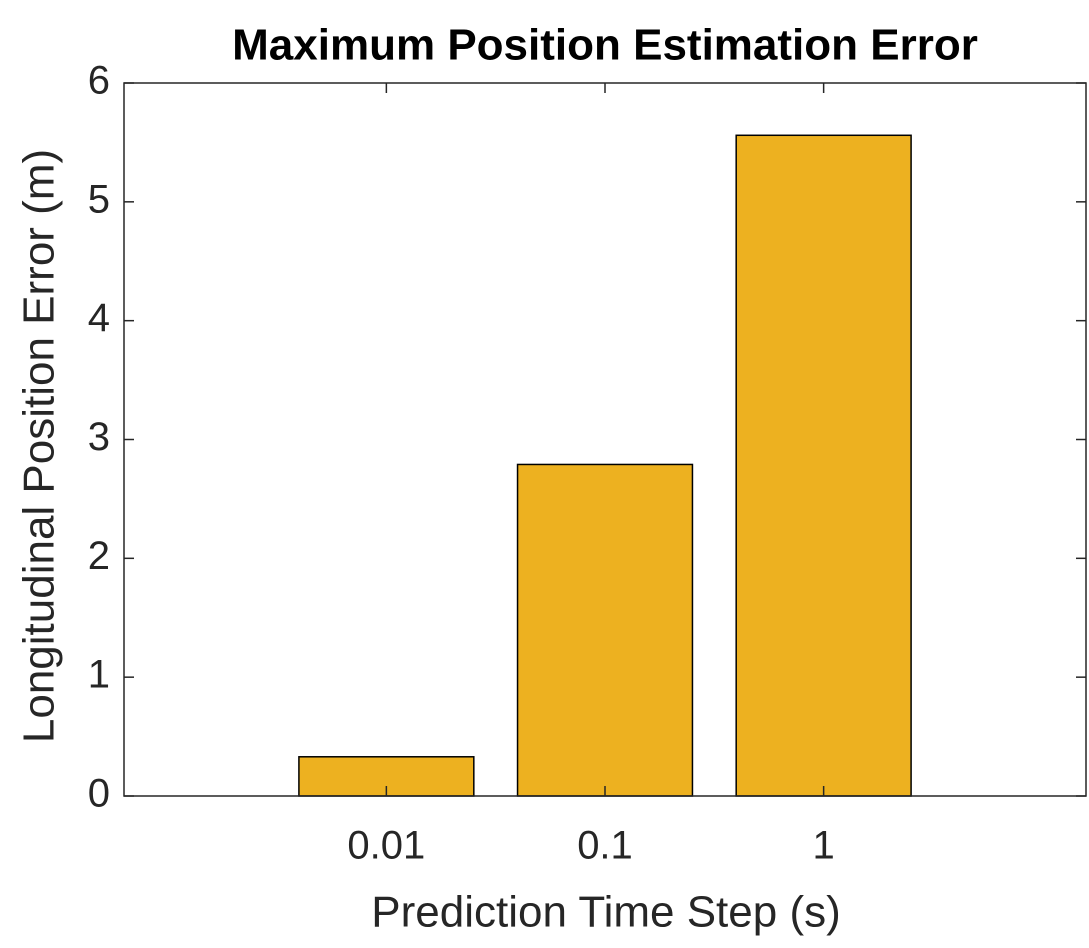  What do you see at coordinates (99, 675) in the screenshot?
I see `y-tick-label: 1` at bounding box center [99, 675].